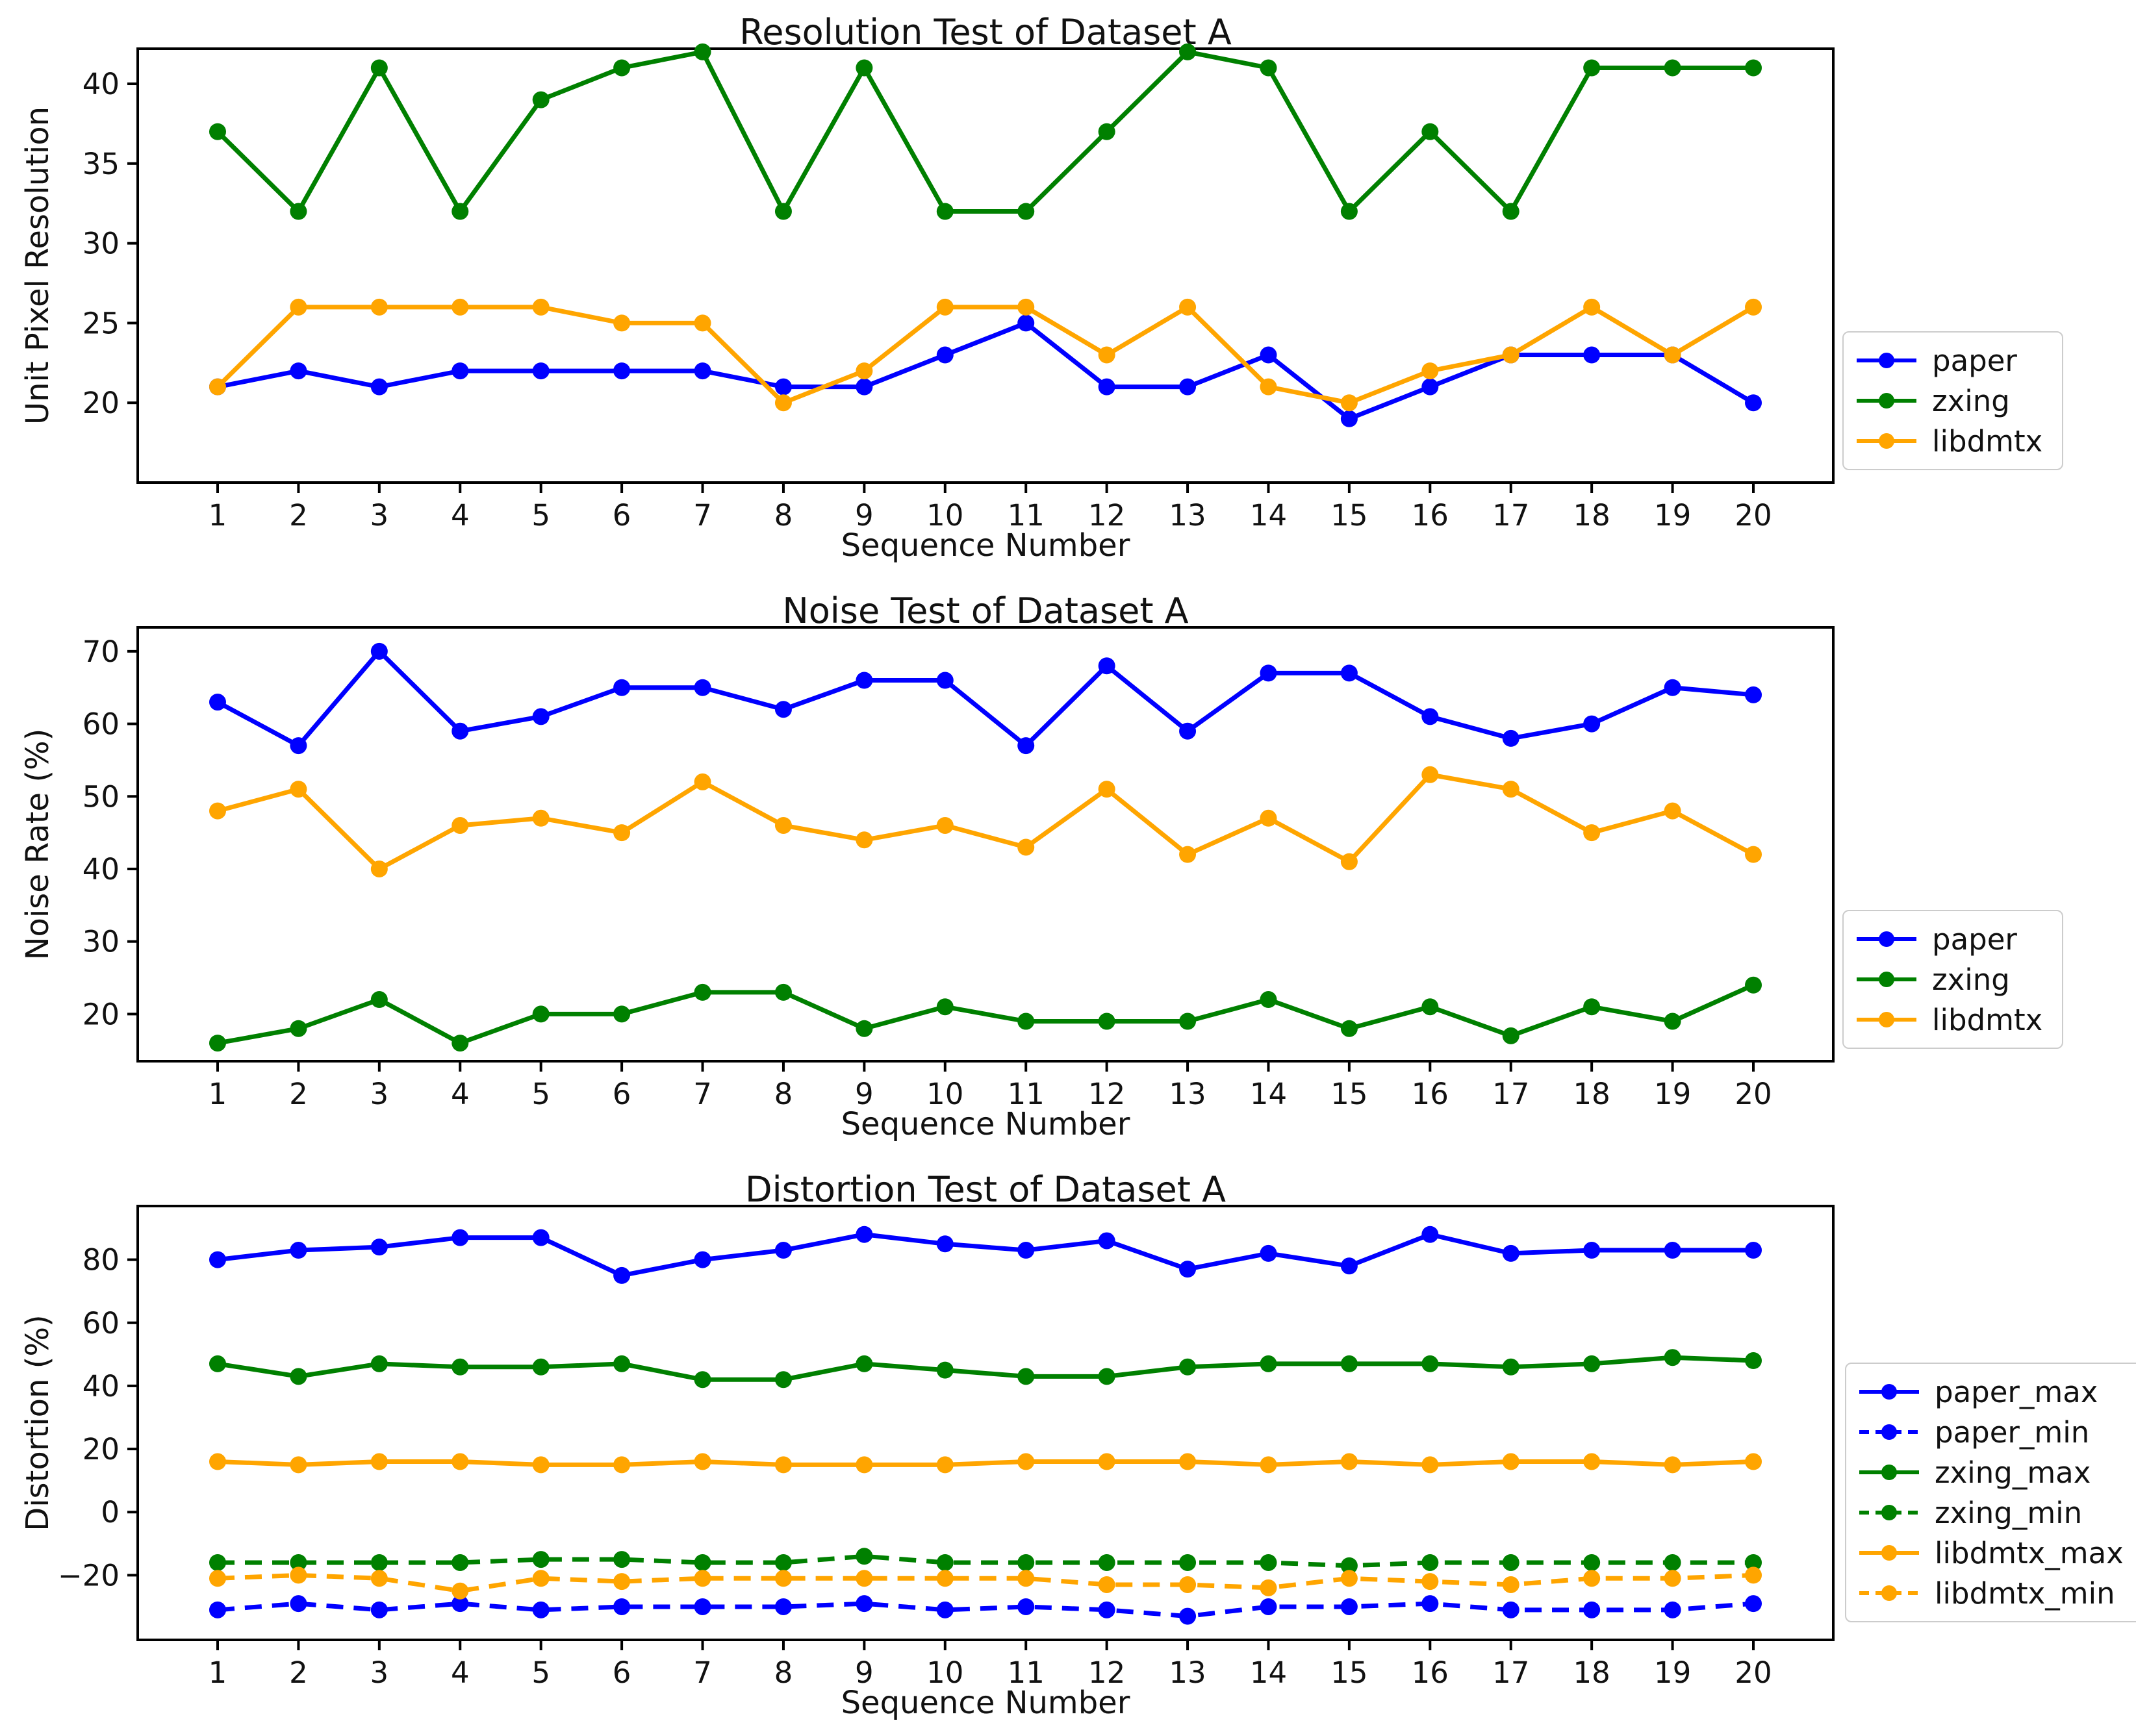 The width and height of the screenshot is (2136, 1736). Describe the element at coordinates (101, 323) in the screenshot. I see `y-tick-label: 25` at that location.